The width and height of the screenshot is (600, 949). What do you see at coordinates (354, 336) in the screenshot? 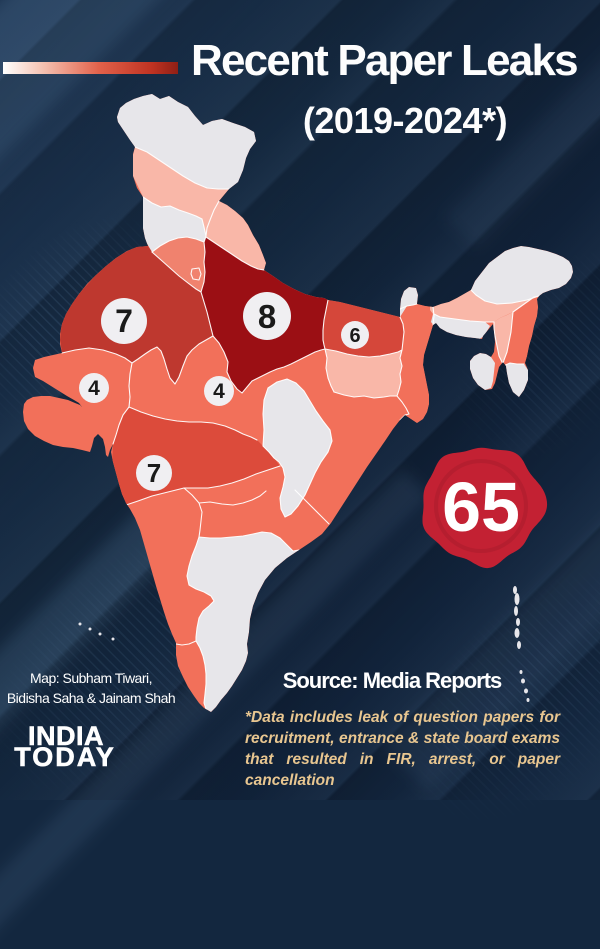
I see `svg-text: 6` at bounding box center [354, 336].